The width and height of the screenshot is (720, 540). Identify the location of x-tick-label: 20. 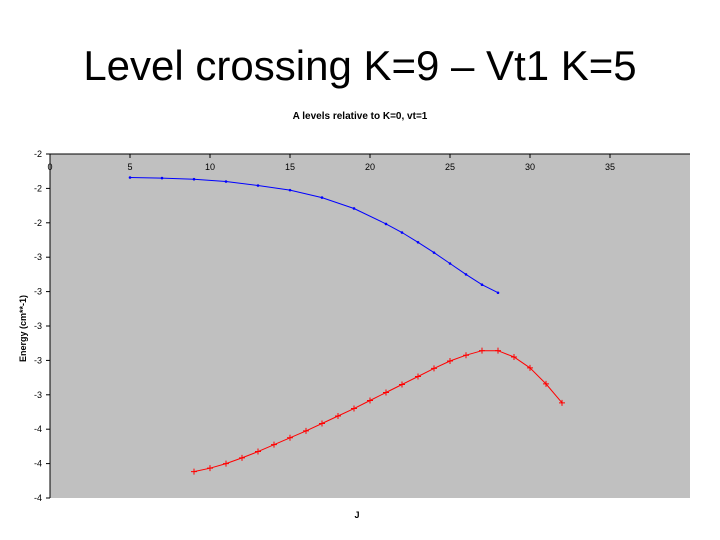
(370, 167).